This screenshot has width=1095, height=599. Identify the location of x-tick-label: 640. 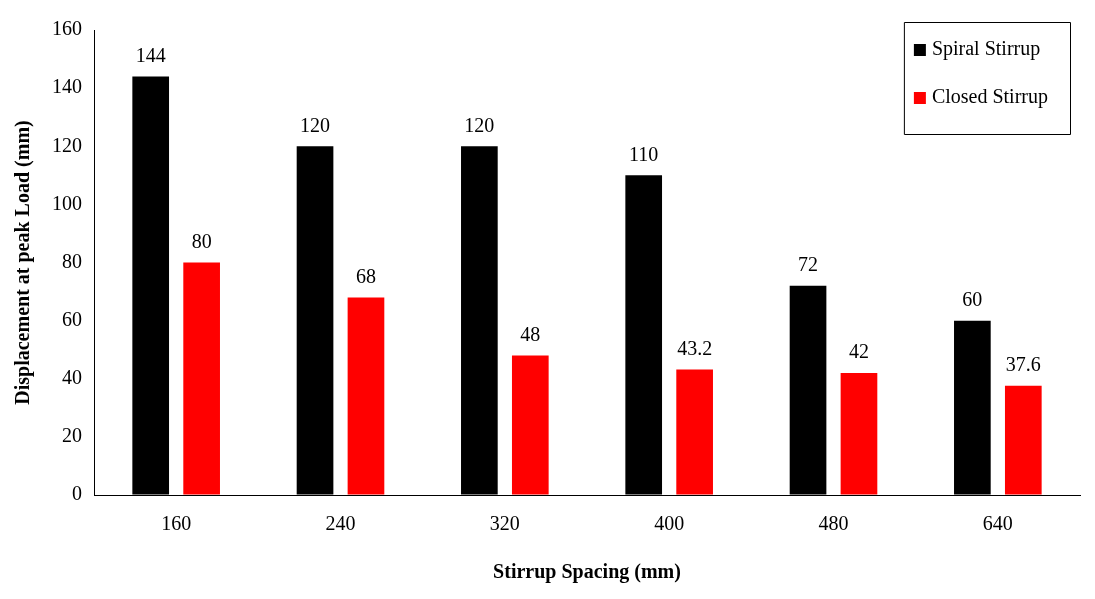
(997, 523).